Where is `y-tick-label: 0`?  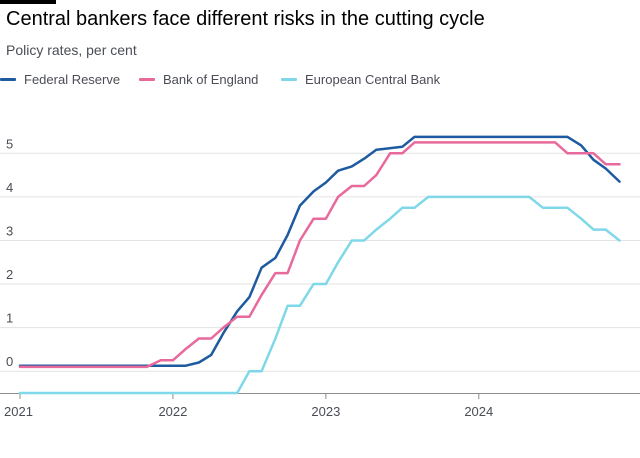
y-tick-label: 0 is located at coordinates (9, 361).